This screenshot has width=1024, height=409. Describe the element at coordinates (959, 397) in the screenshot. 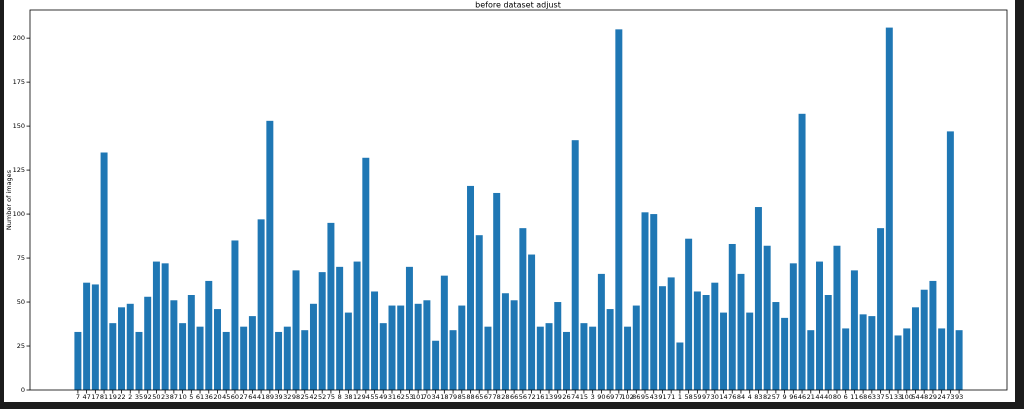

I see `x-tick-label: 93` at that location.